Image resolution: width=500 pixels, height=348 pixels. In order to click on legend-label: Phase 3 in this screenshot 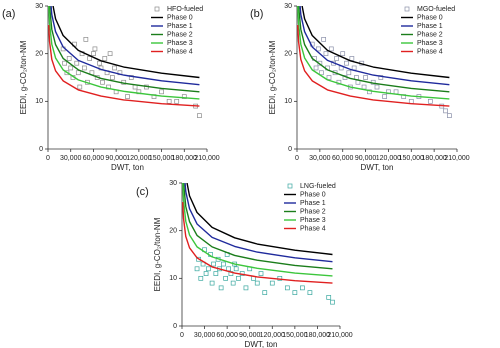, I will do `click(180, 43)`.